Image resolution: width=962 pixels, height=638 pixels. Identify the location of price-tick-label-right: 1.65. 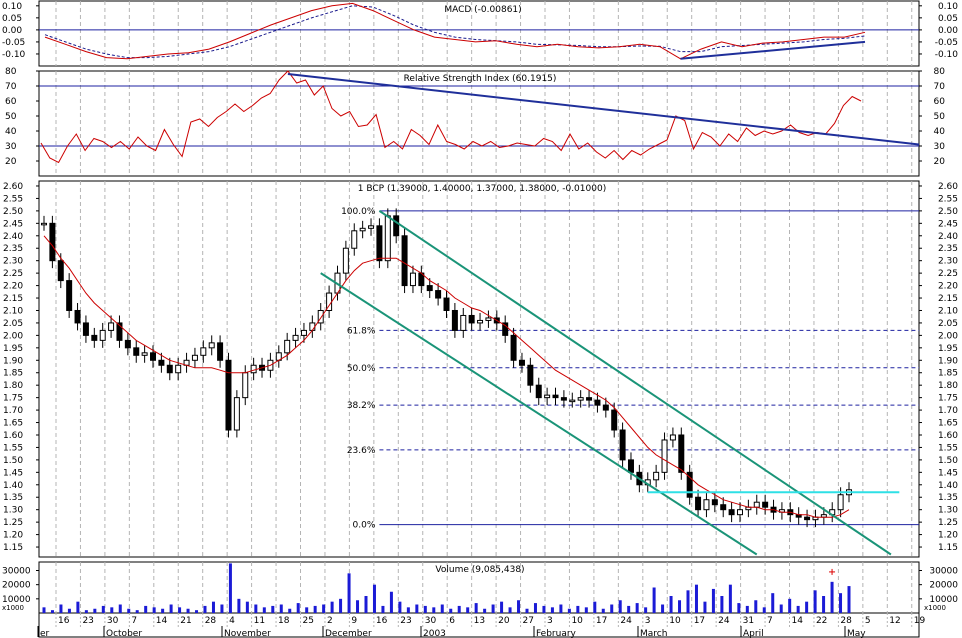
(948, 424).